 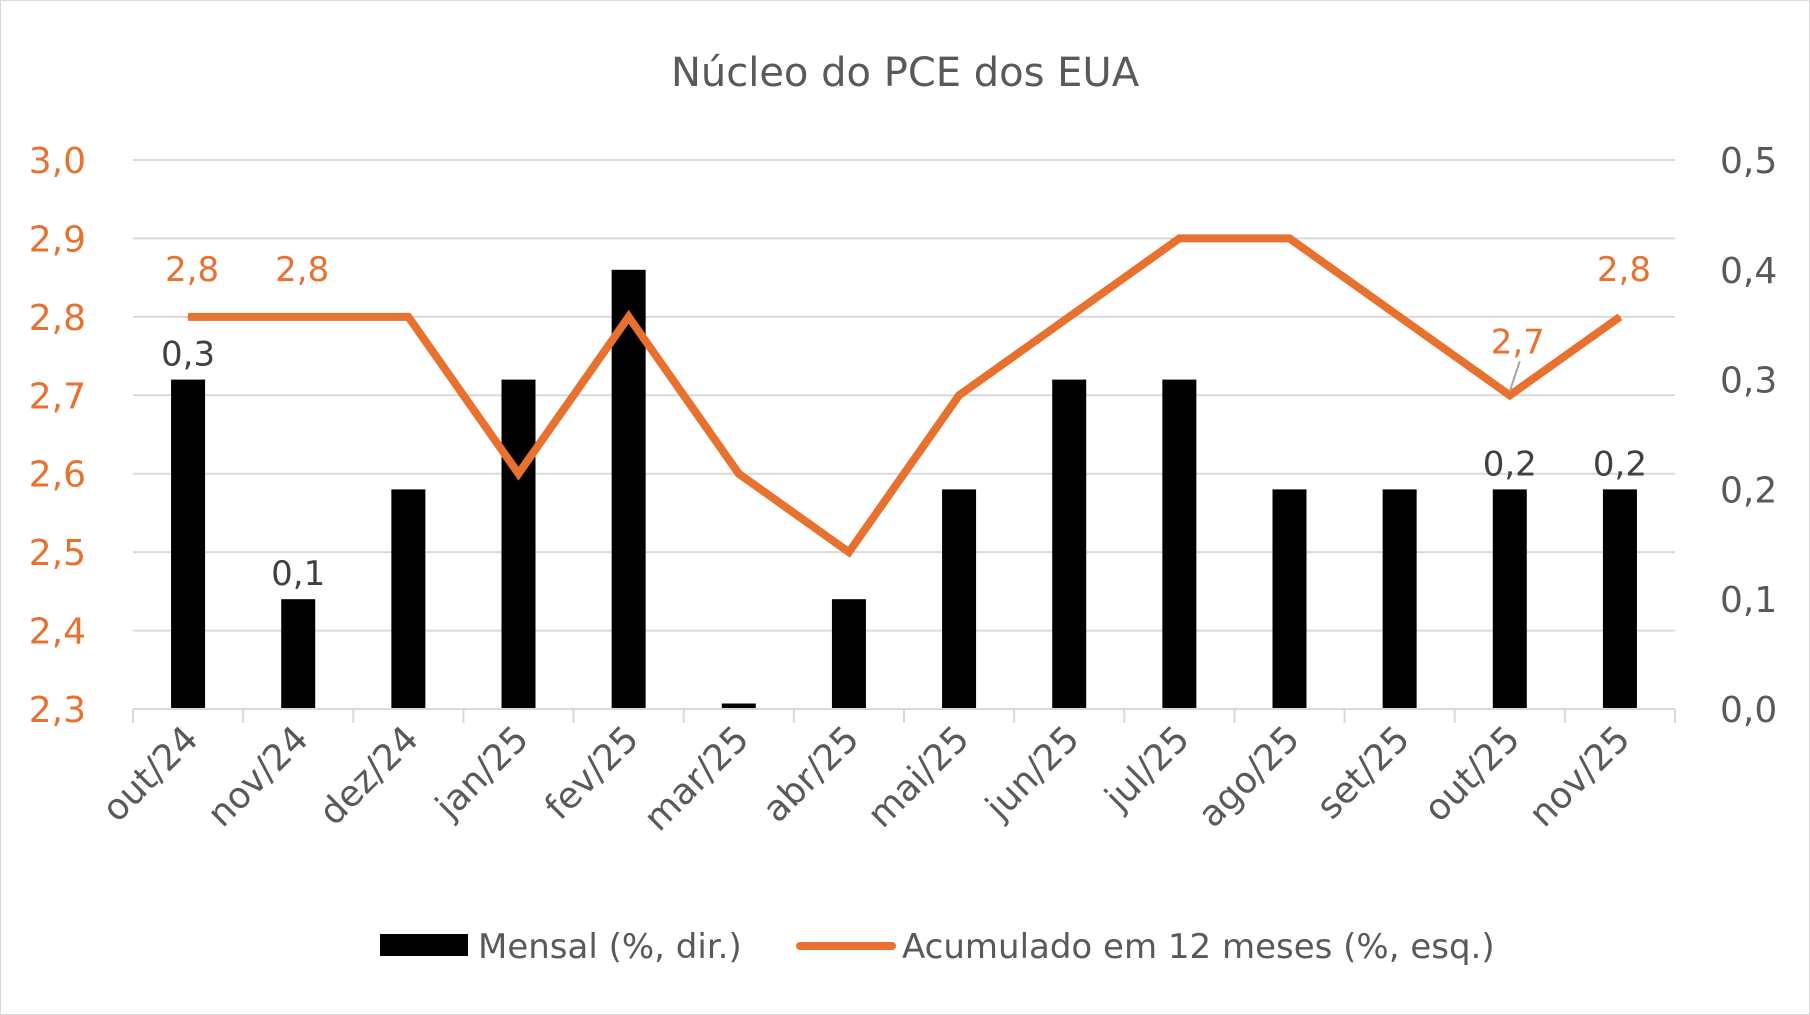 What do you see at coordinates (592, 773) in the screenshot?
I see `x-axis-tick-label: fev/25` at bounding box center [592, 773].